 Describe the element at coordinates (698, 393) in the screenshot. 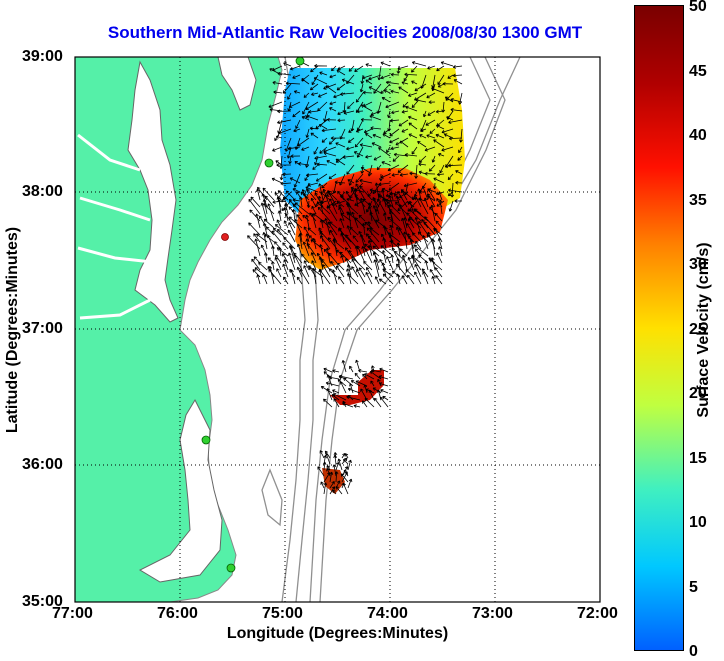

I see `colorbar-tick: 20` at that location.